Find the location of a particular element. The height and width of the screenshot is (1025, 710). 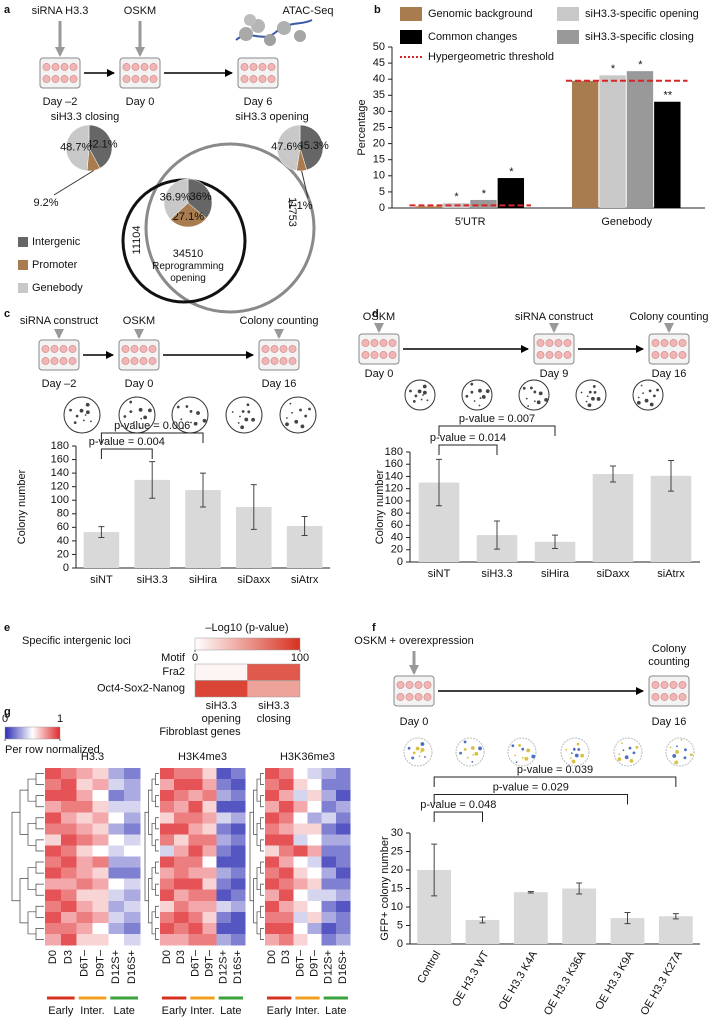

y-axis-label: Colony number is located at coordinates (22, 506).